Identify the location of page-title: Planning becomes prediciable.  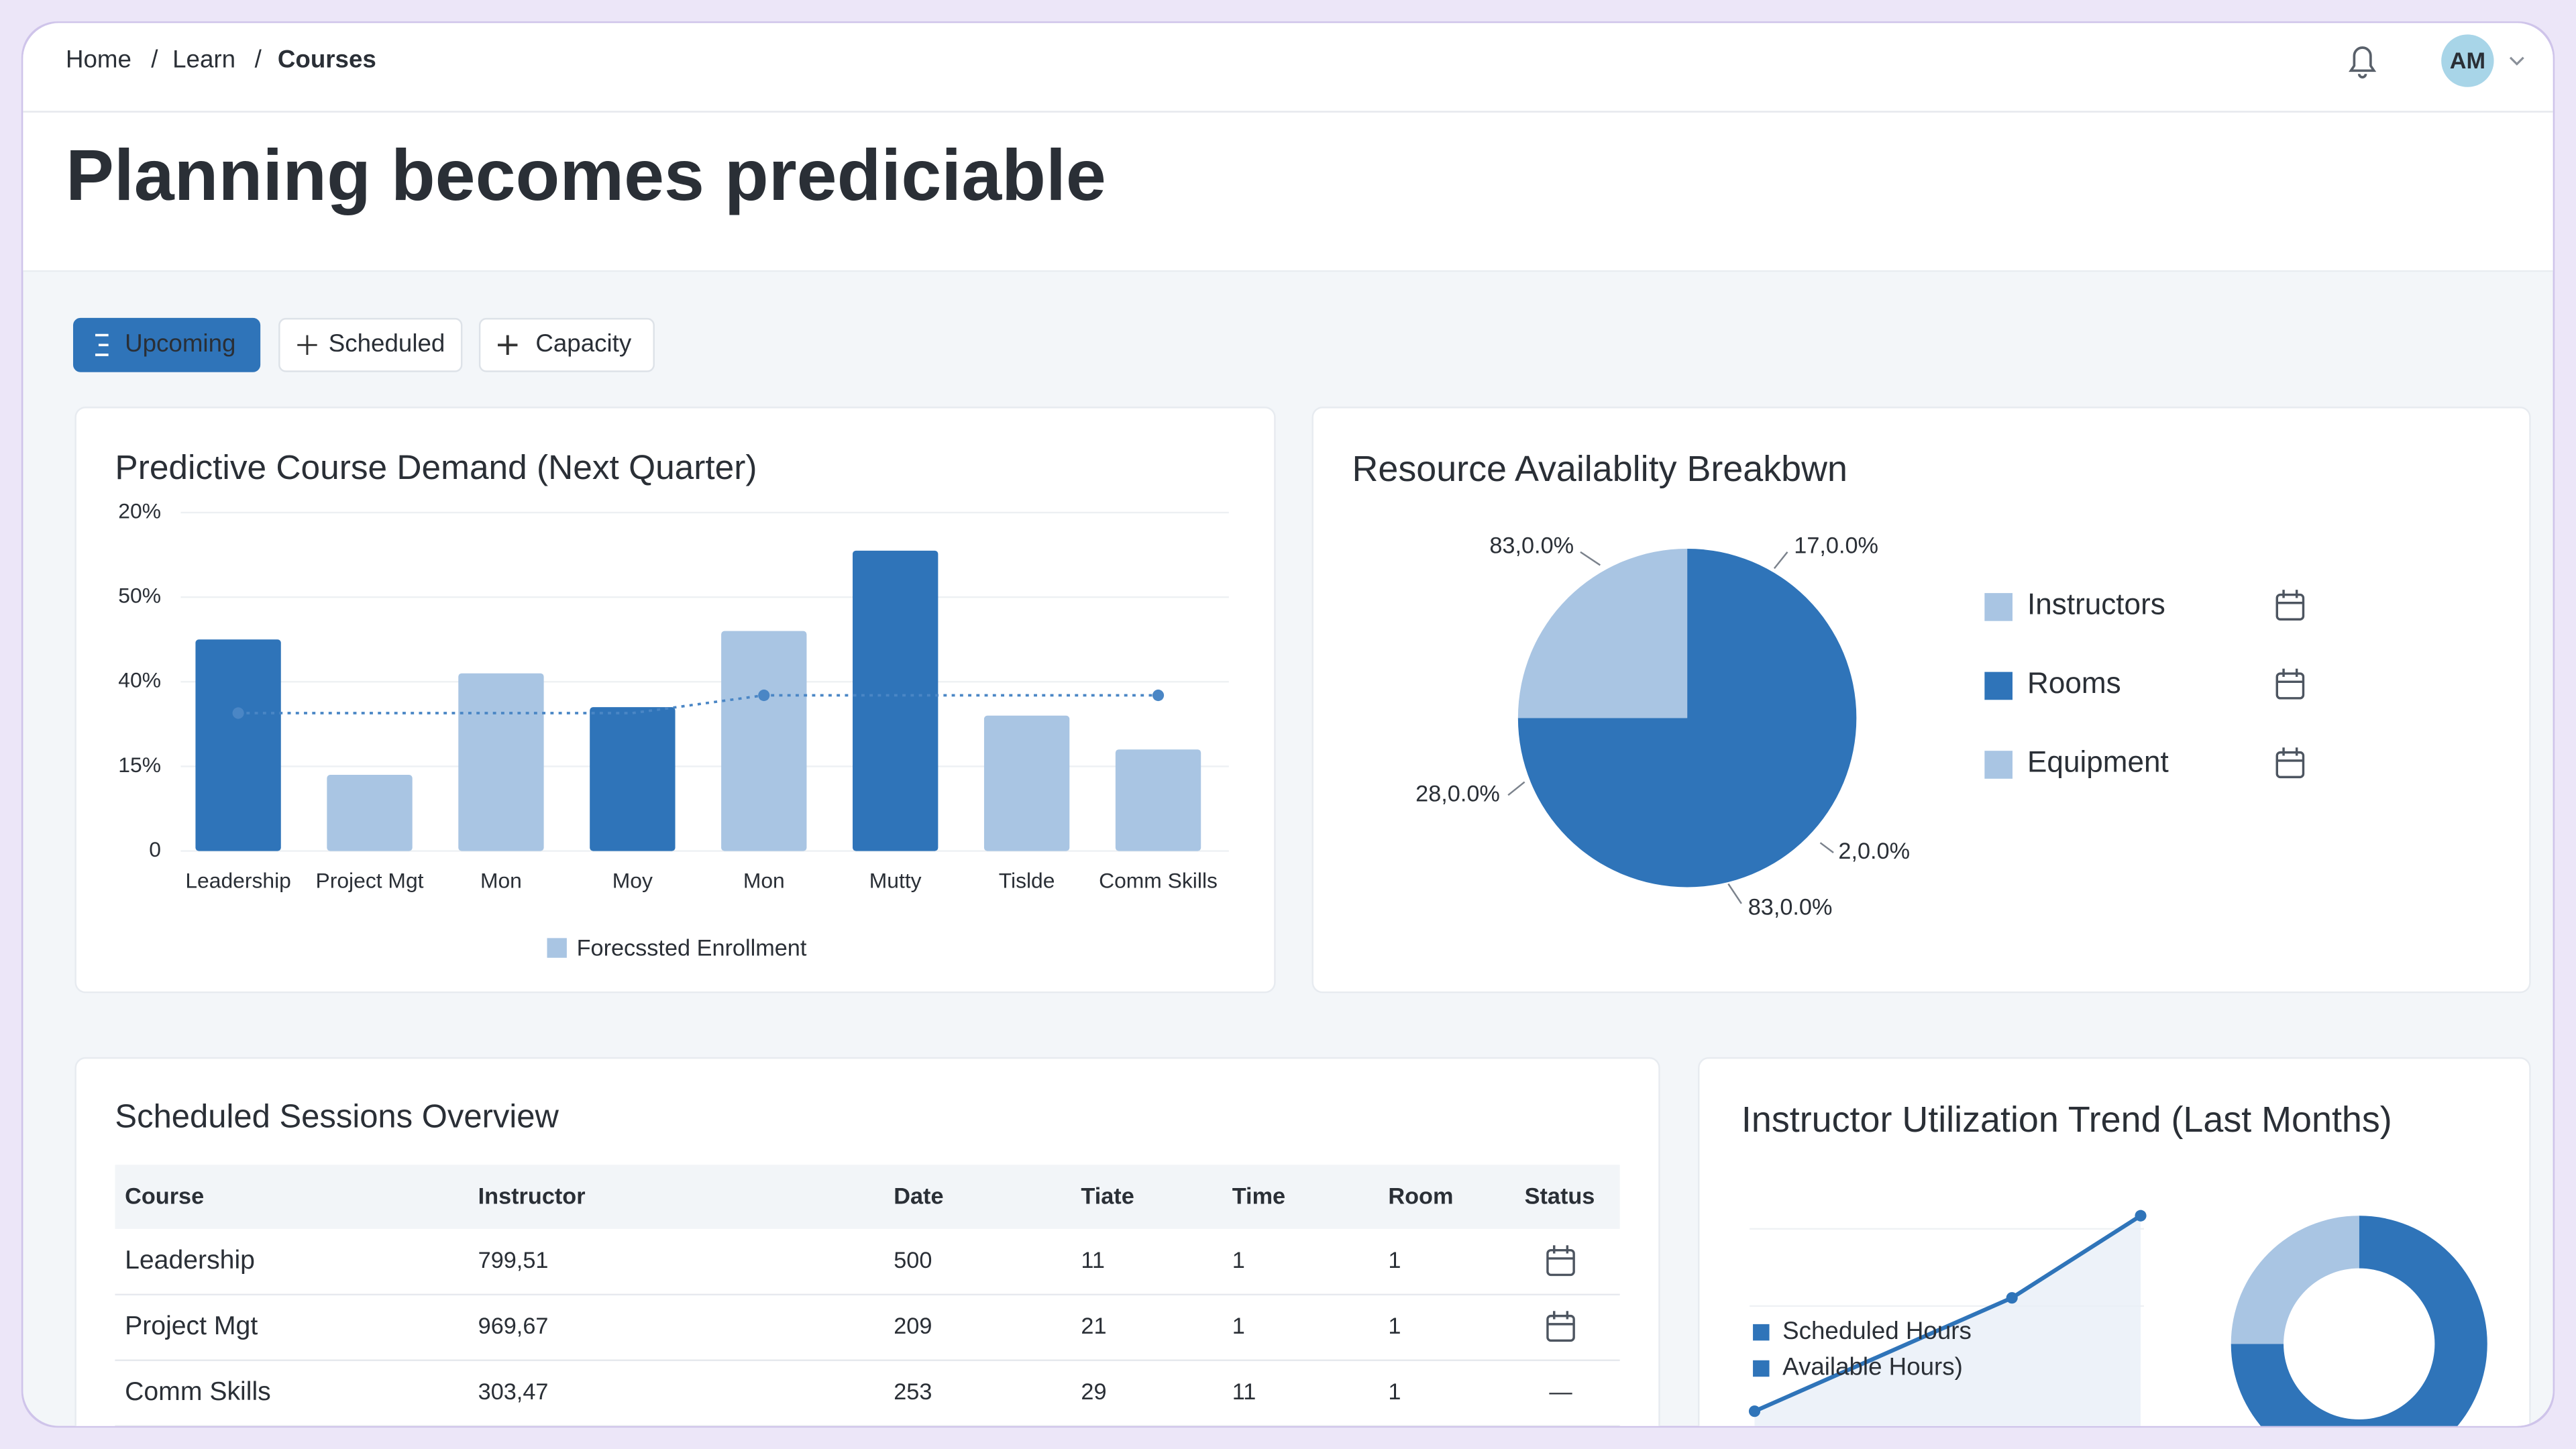
(586, 174).